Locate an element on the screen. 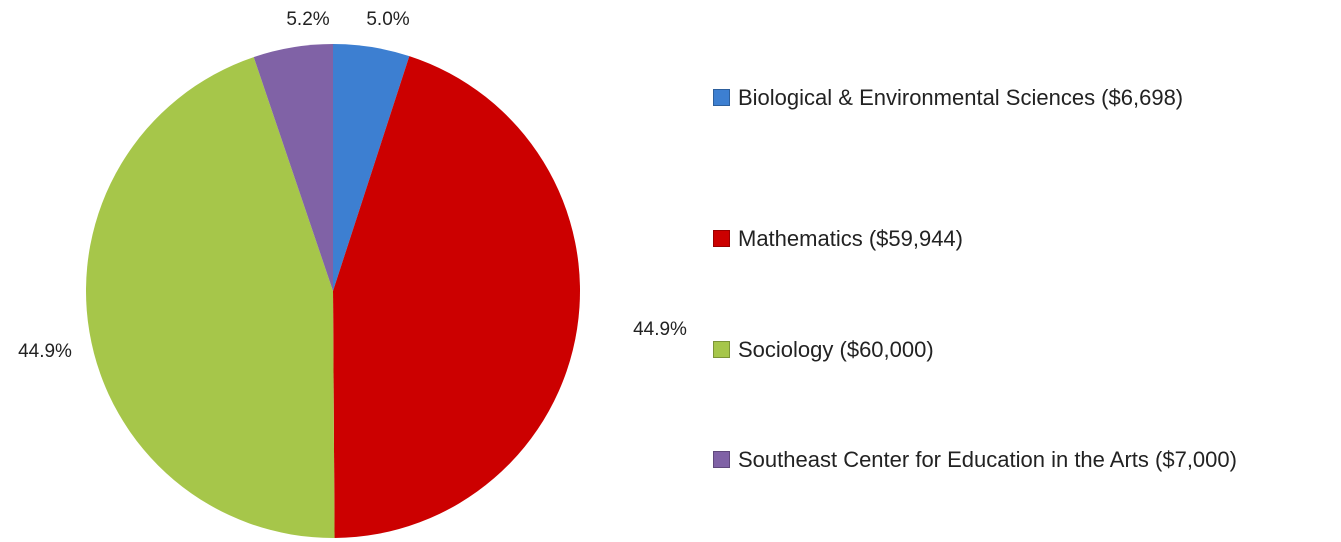  data-label: 5.2% is located at coordinates (307, 19).